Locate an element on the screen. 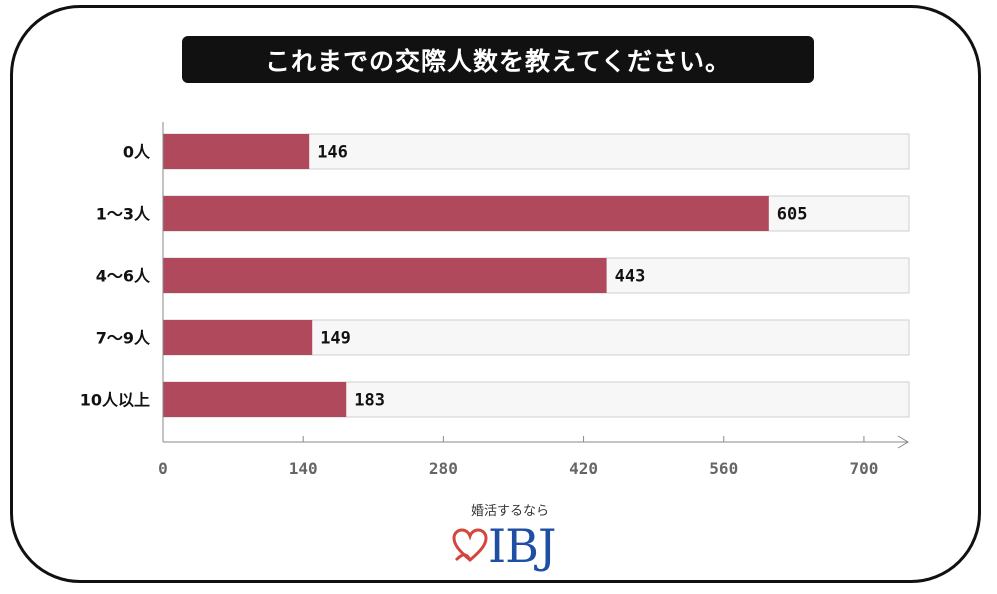 This screenshot has height=594, width=997. x-axis-arrow is located at coordinates (903, 442).